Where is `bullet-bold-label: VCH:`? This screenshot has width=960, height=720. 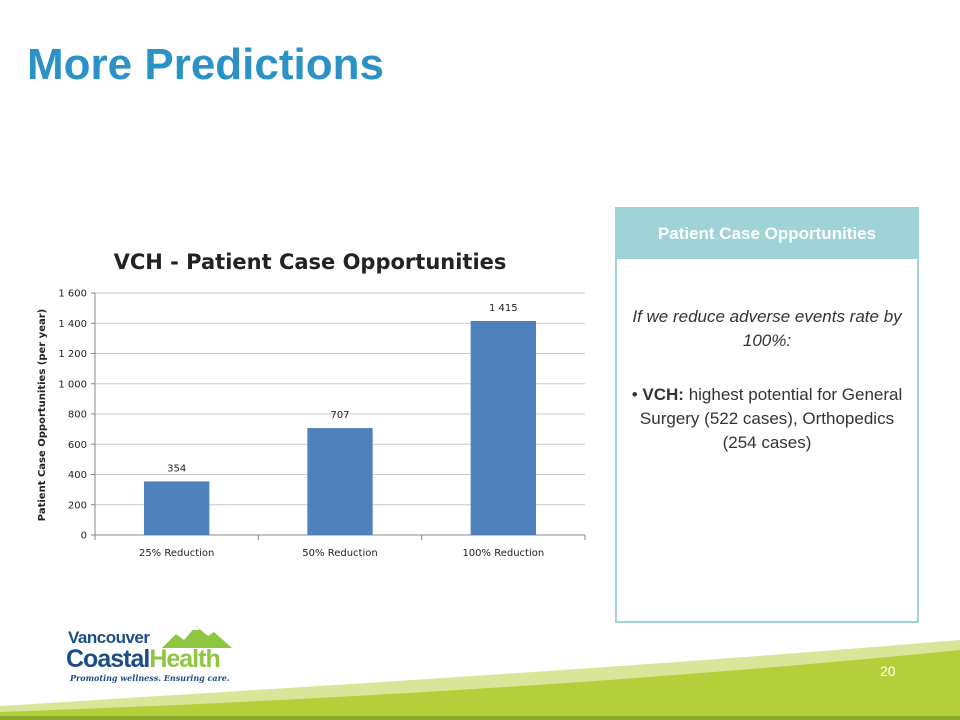
bullet-bold-label: VCH: is located at coordinates (663, 394).